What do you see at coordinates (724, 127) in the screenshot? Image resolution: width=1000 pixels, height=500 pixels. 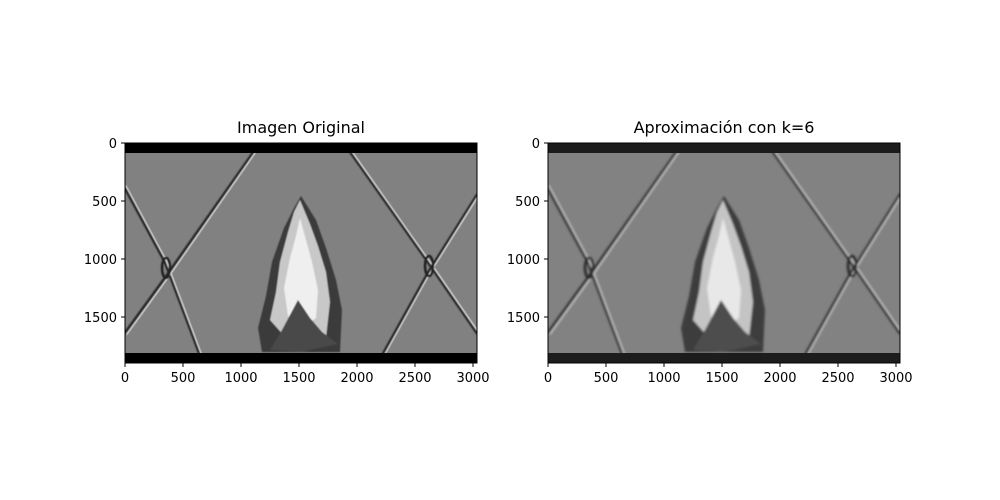 I see `panel-title: Aproximación con k=6` at bounding box center [724, 127].